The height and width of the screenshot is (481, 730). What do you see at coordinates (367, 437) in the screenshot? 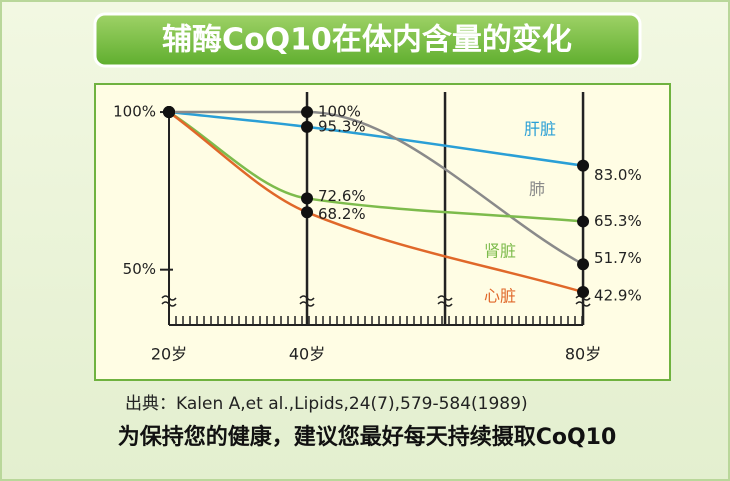
I see `footer: 为保持您的健康，建议您最好每天持续摄取CoQ10` at bounding box center [367, 437].